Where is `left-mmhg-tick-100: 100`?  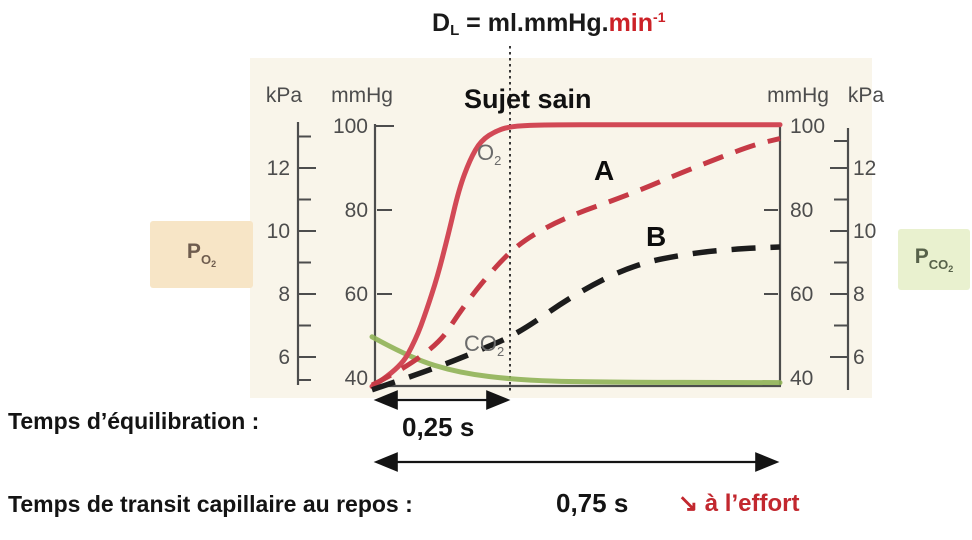 left-mmhg-tick-100: 100 is located at coordinates (350, 126).